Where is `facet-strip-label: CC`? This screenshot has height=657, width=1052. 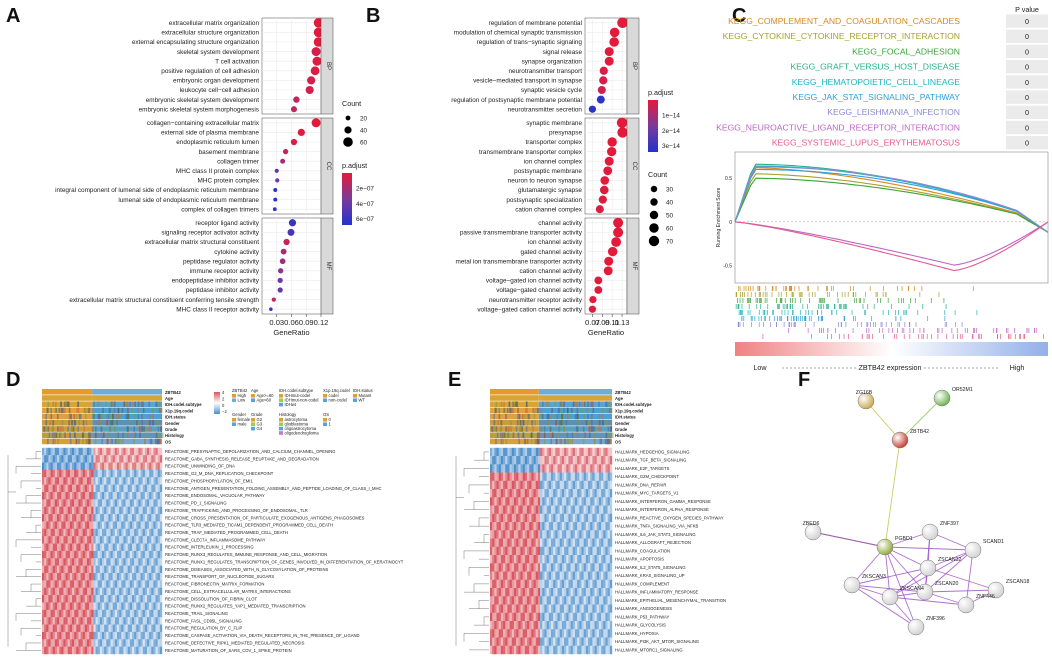 facet-strip-label: CC is located at coordinates (328, 166).